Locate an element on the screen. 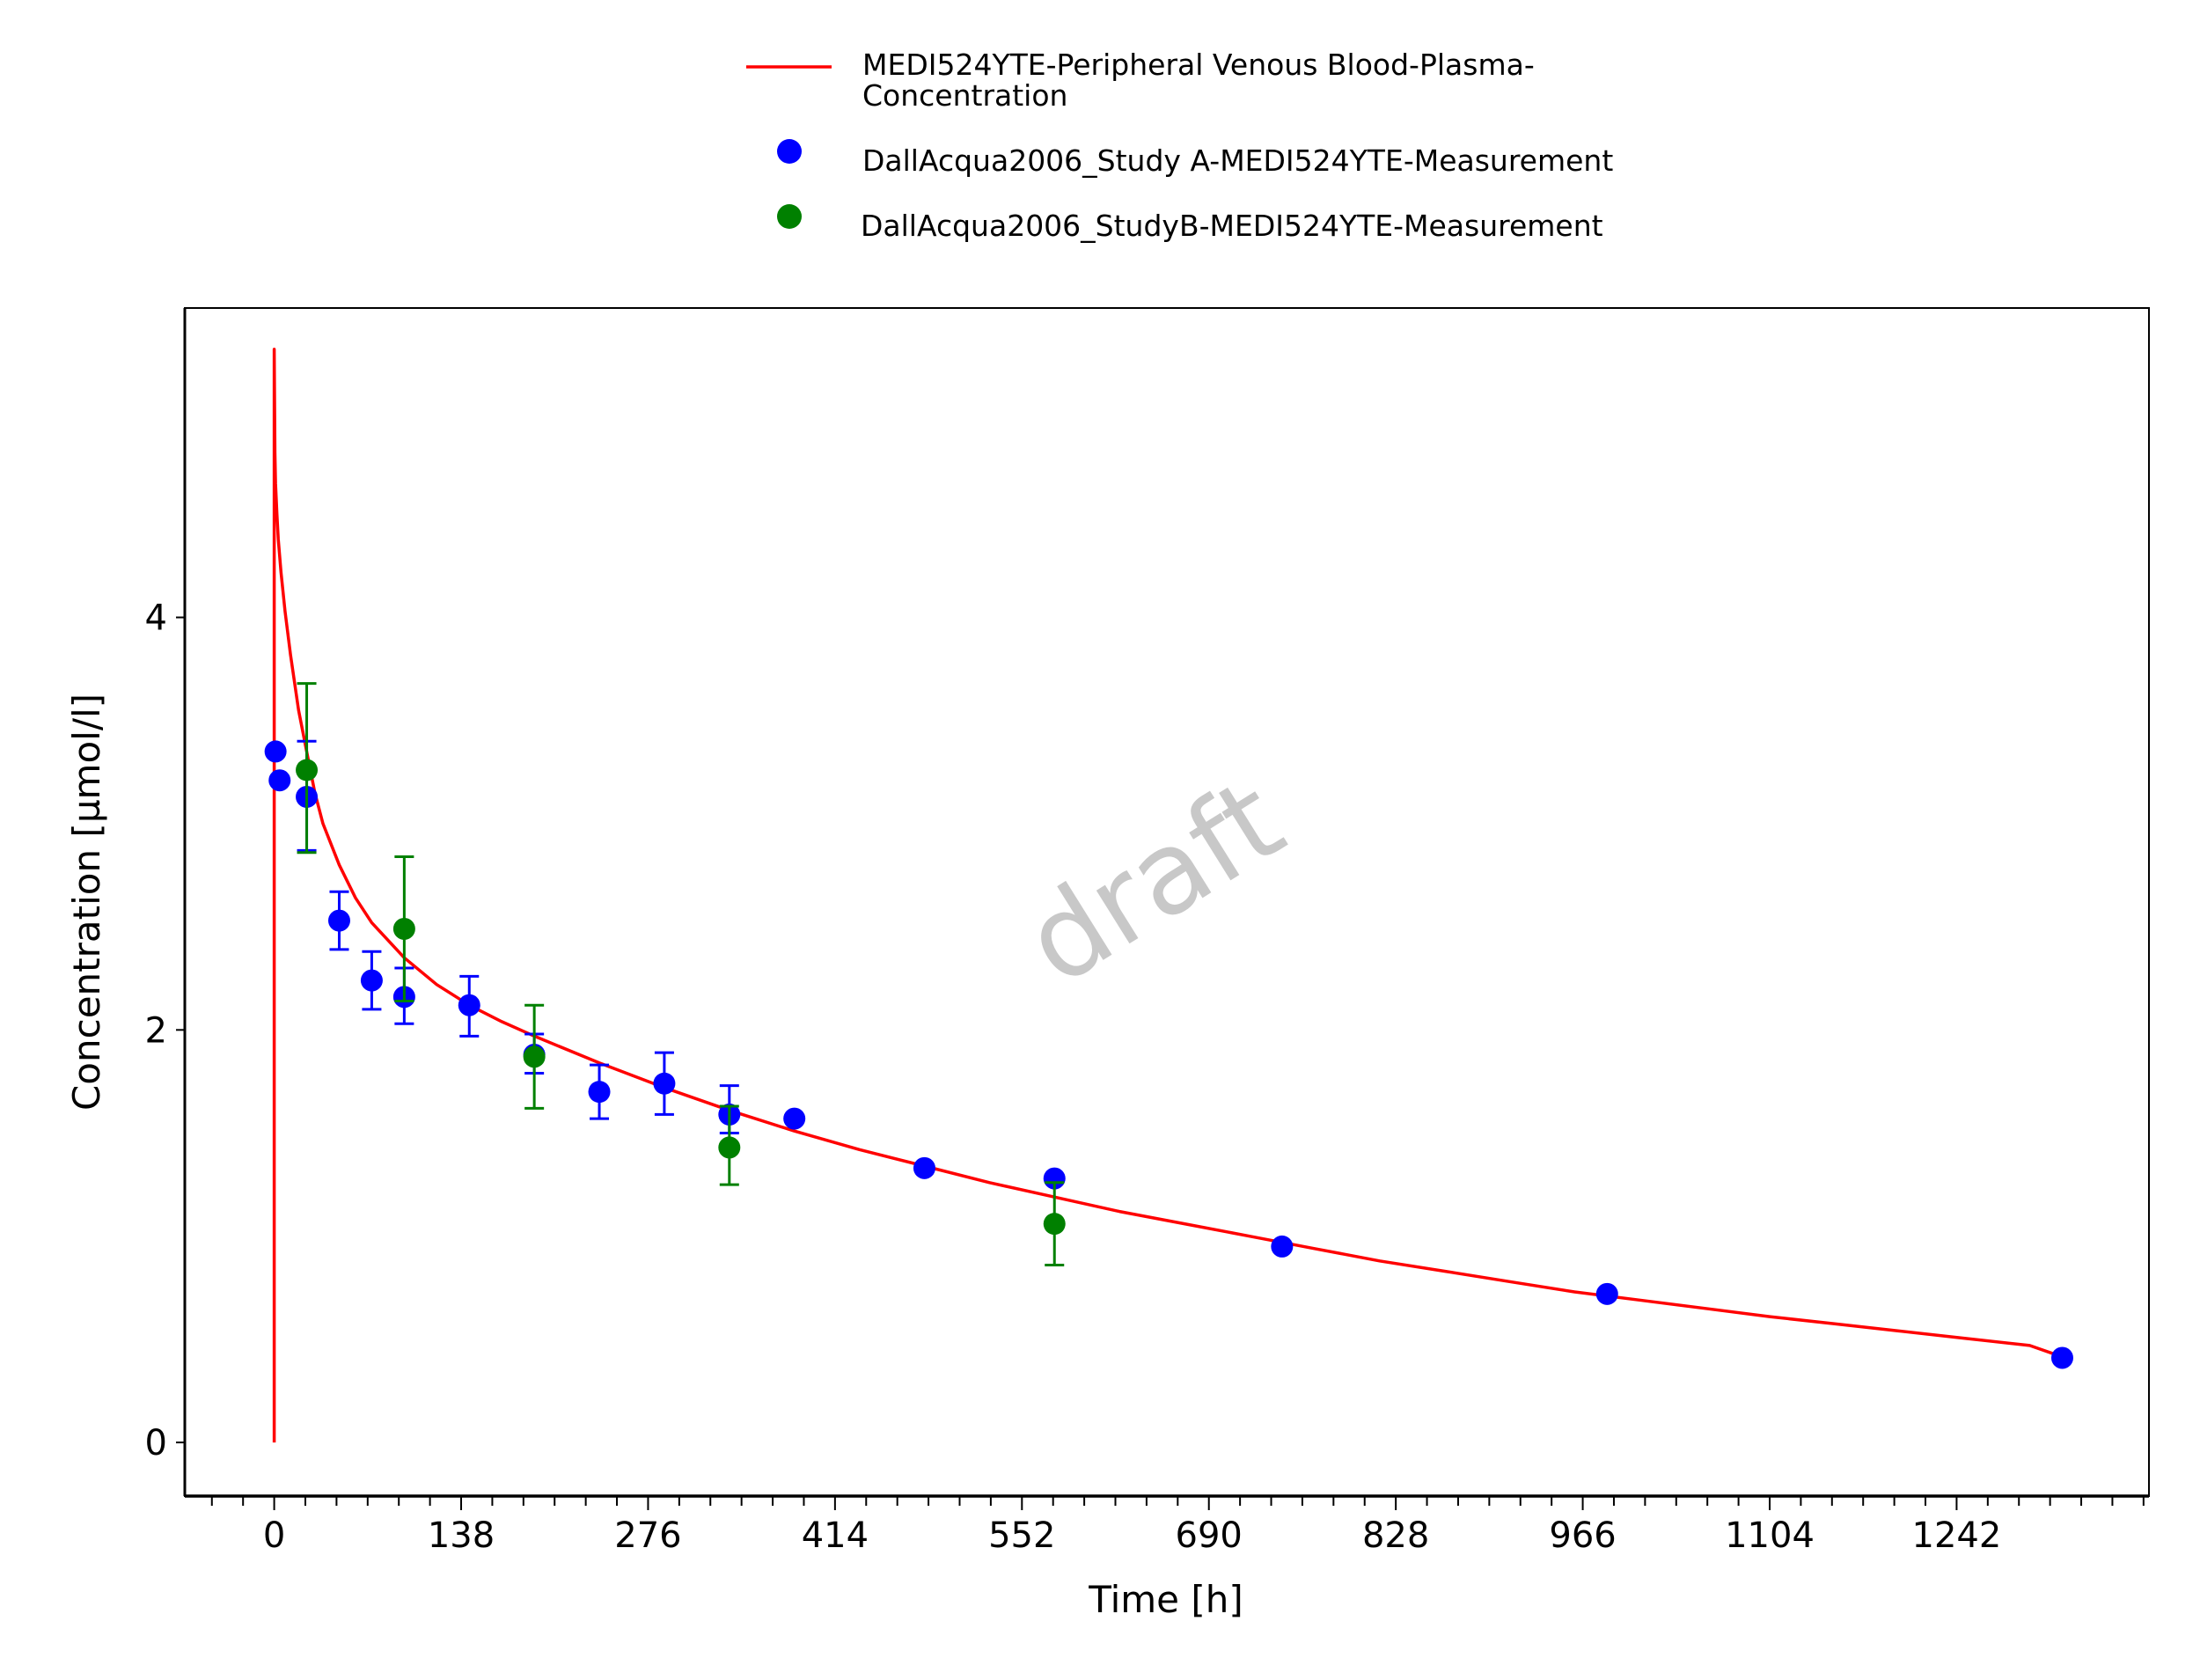 Image resolution: width=2200 pixels, height=1680 pixels. x-tick-label: 552 is located at coordinates (1022, 1535).